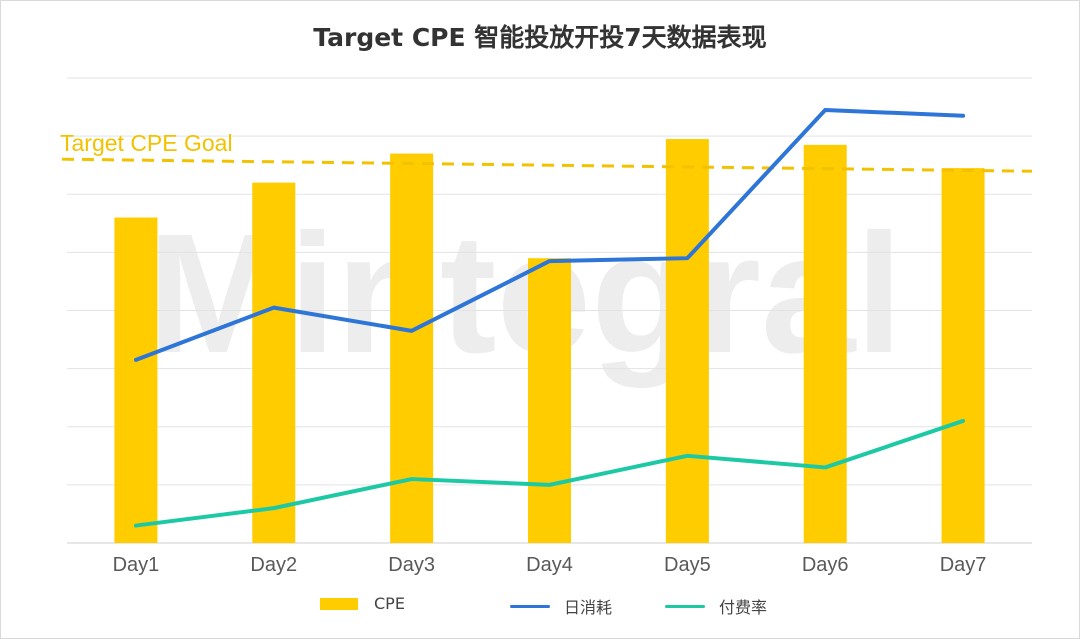 The height and width of the screenshot is (639, 1080). What do you see at coordinates (136, 380) in the screenshot?
I see `bar-cpe-day1` at bounding box center [136, 380].